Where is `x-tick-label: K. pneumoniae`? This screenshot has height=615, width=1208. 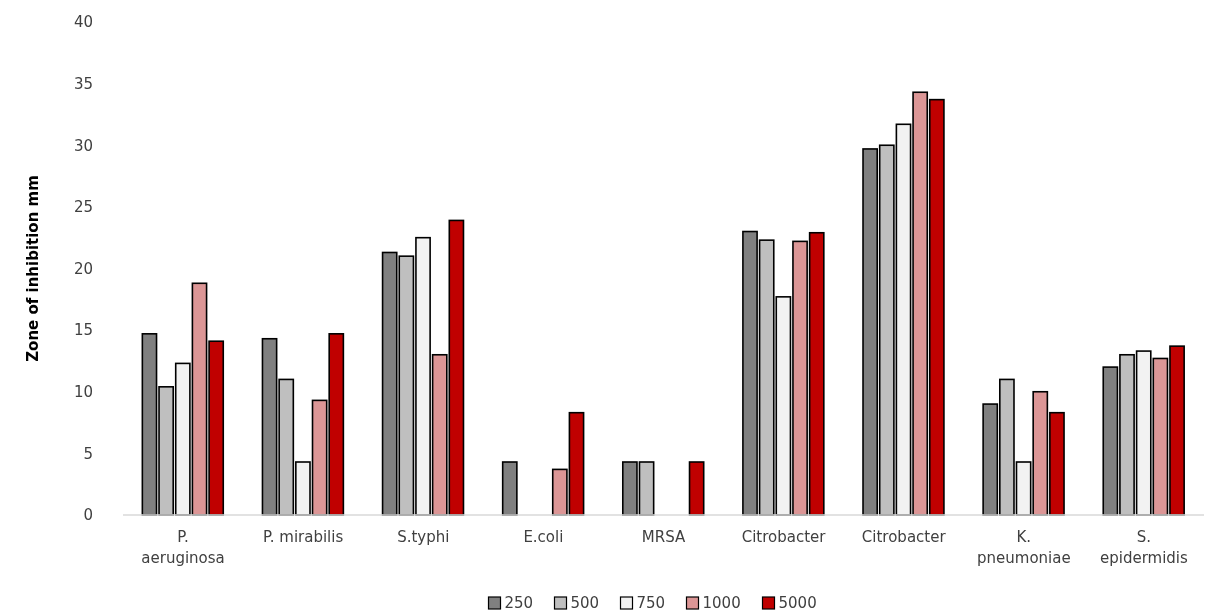
x-tick-label: K. pneumoniae is located at coordinates (1024, 547).